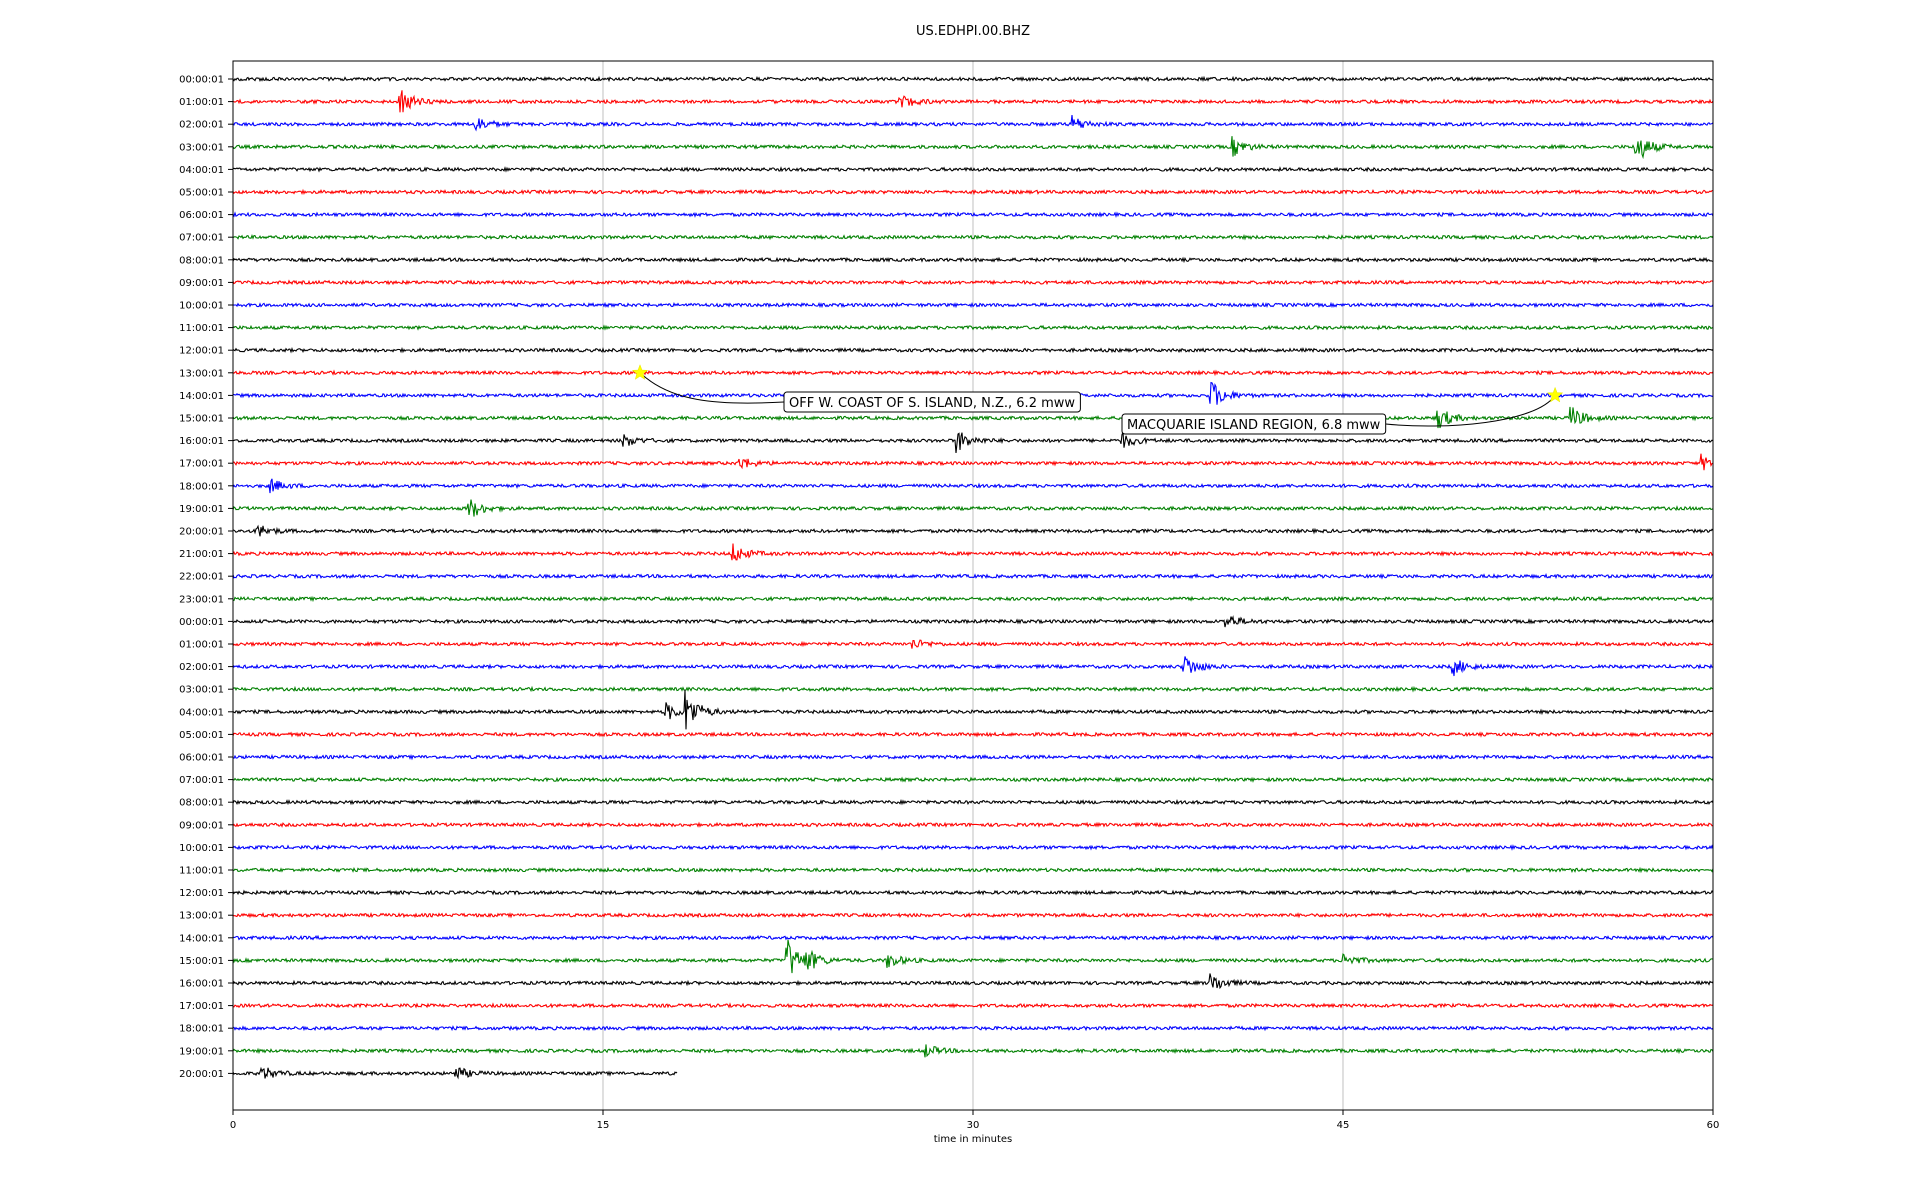 Image resolution: width=1920 pixels, height=1200 pixels. Describe the element at coordinates (603, 1125) in the screenshot. I see `x-tick-label: 15` at that location.